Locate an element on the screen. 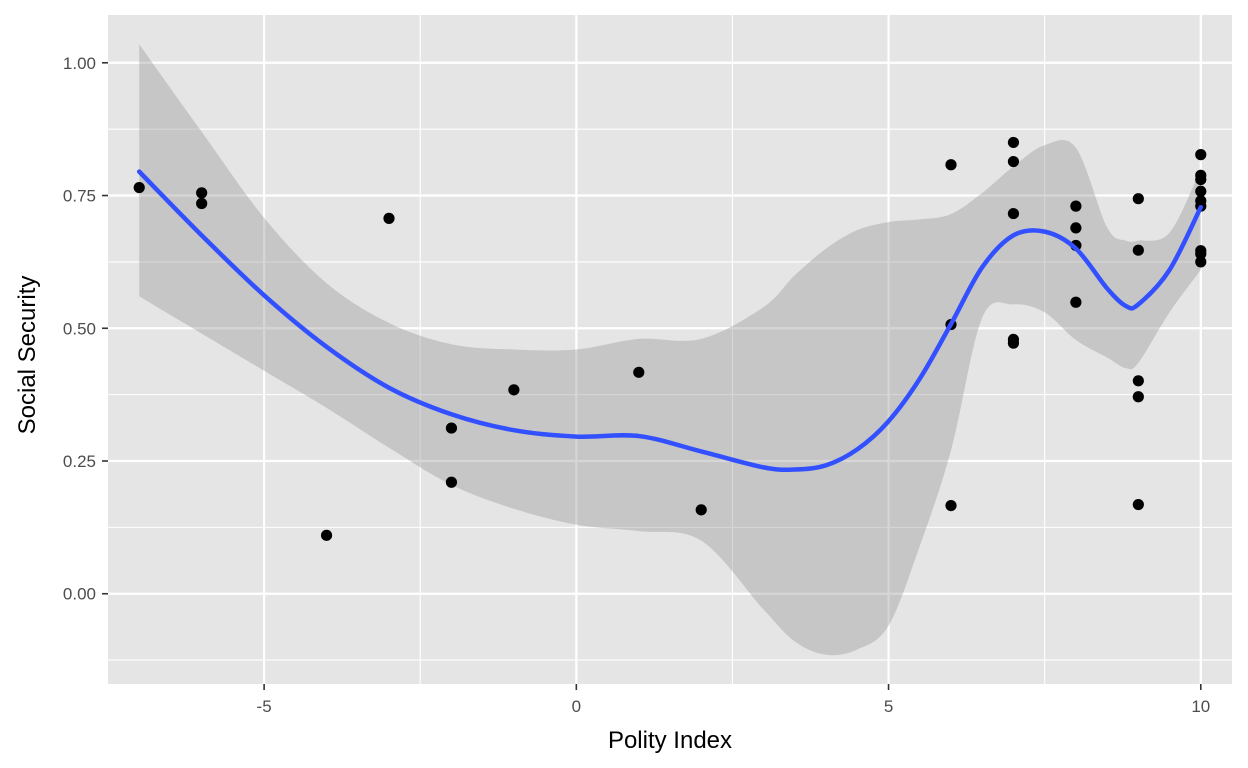 The height and width of the screenshot is (768, 1248). y-tick-label: 0.25 is located at coordinates (79, 461).